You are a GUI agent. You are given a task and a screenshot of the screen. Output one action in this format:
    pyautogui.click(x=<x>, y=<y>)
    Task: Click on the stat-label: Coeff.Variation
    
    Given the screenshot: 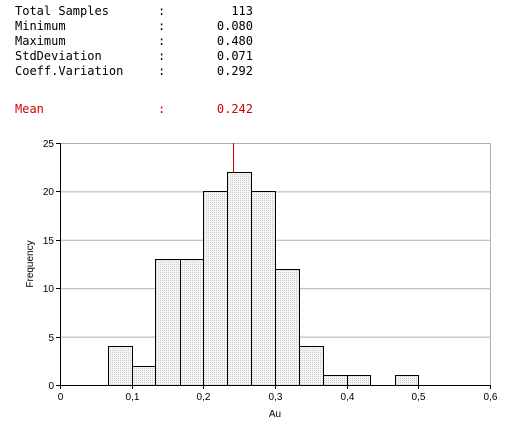 What is the action you would take?
    pyautogui.click(x=69, y=71)
    